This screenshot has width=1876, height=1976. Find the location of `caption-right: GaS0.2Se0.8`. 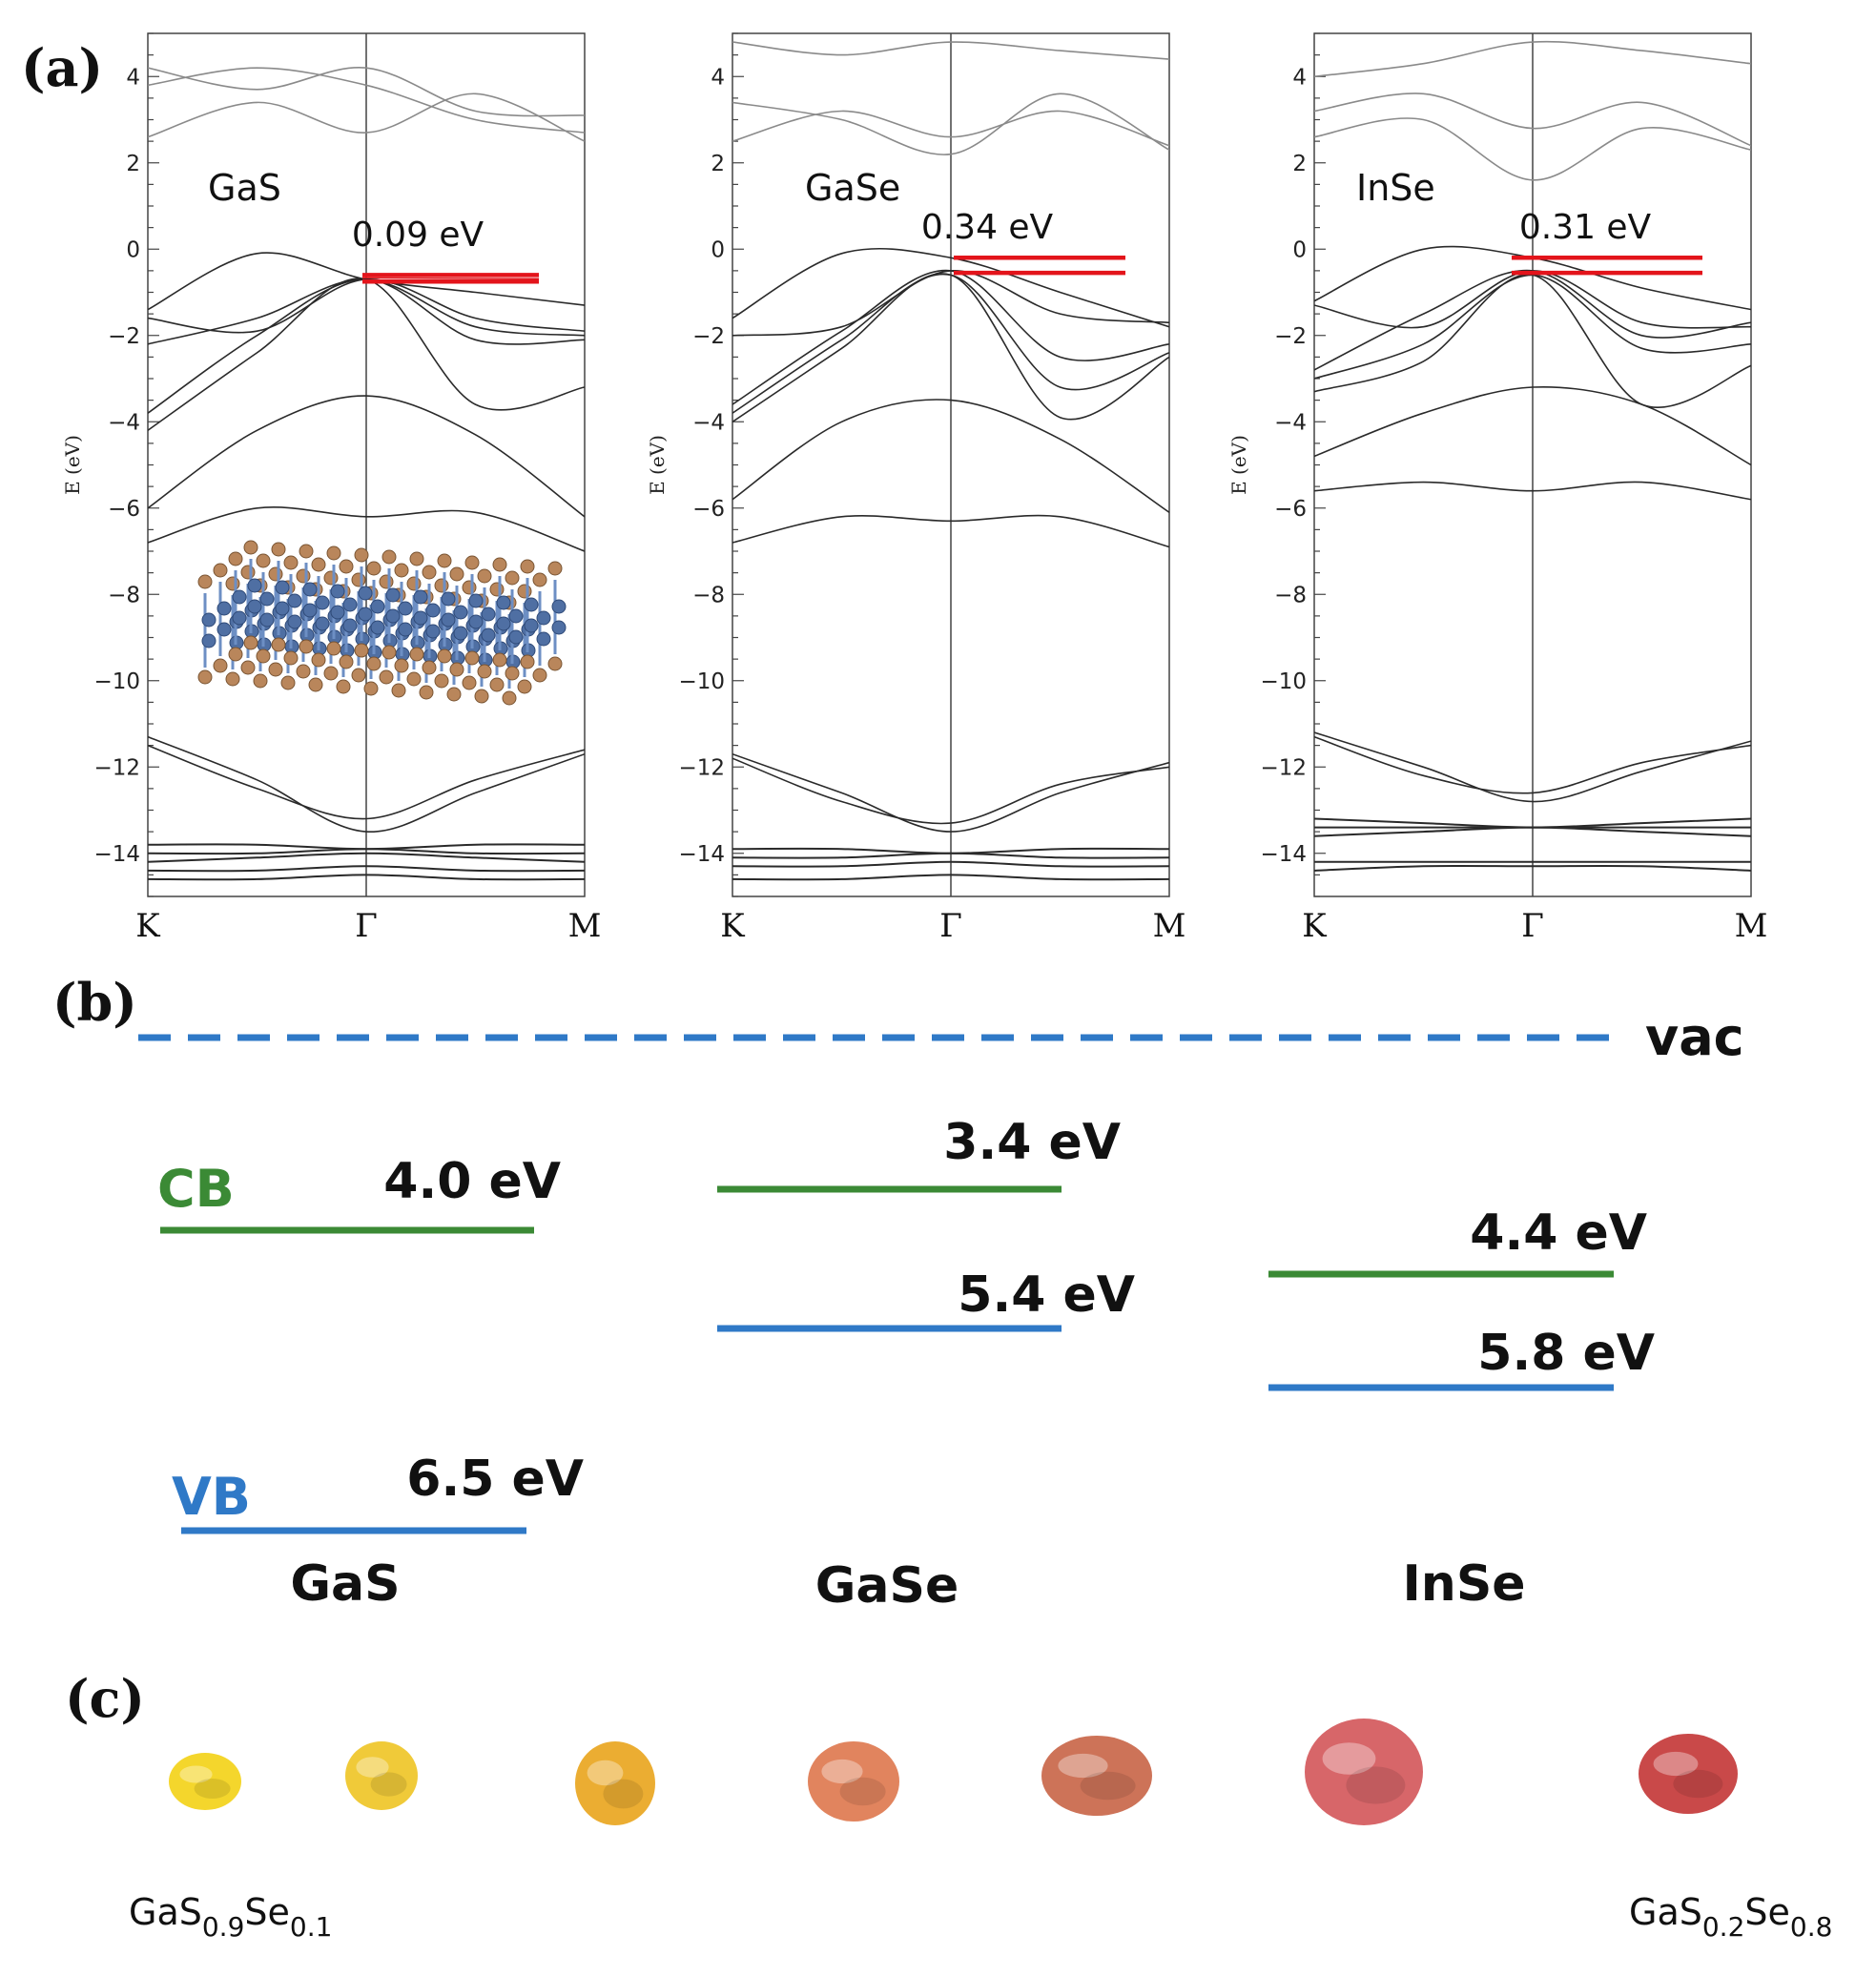

caption-right: GaS0.2Se0.8 is located at coordinates (1730, 1917).